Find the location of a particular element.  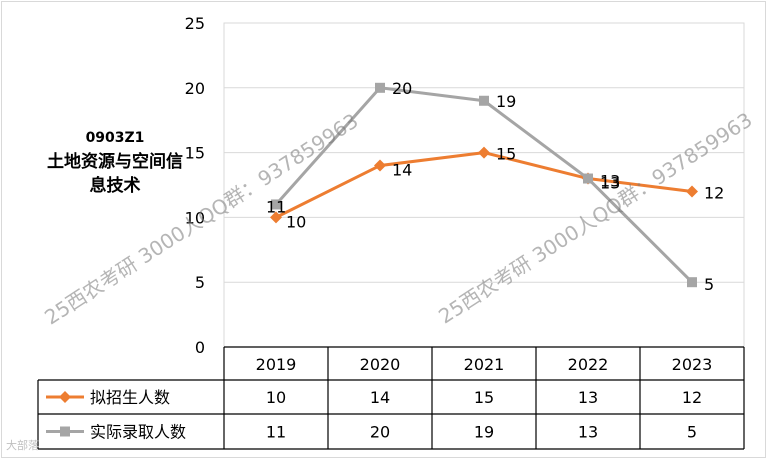

series-0-data-label-2022: 13 is located at coordinates (610, 181).